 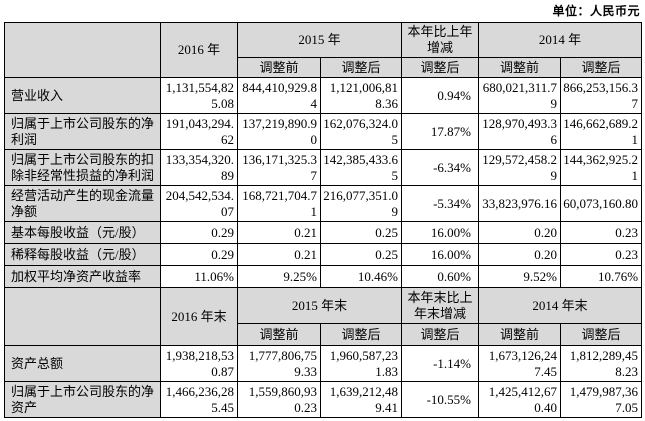 What do you see at coordinates (520, 95) in the screenshot?
I see `cell-2014-before: 680,021,311.79` at bounding box center [520, 95].